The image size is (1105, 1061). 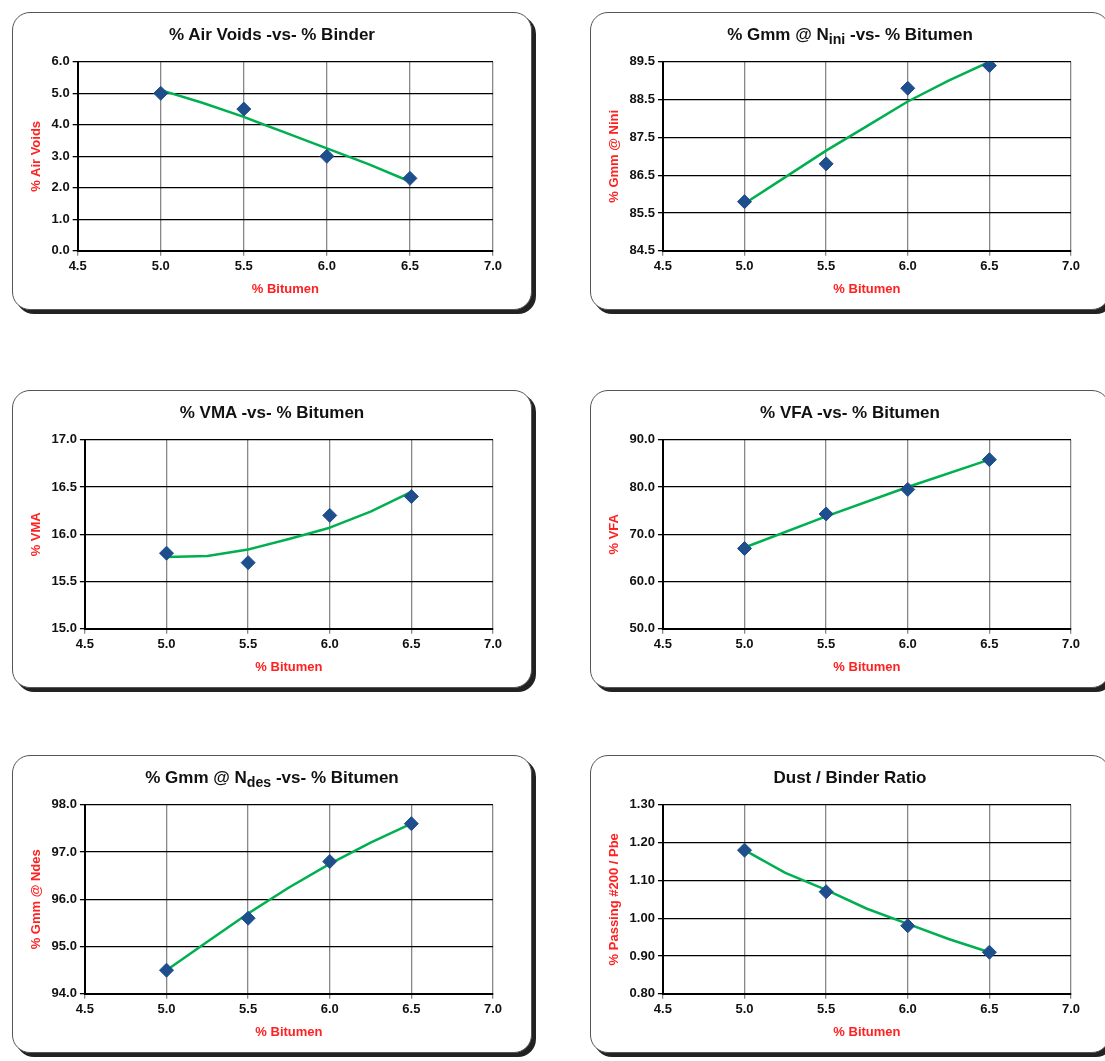 What do you see at coordinates (642, 486) in the screenshot?
I see `y-tick-label: 80.0` at bounding box center [642, 486].